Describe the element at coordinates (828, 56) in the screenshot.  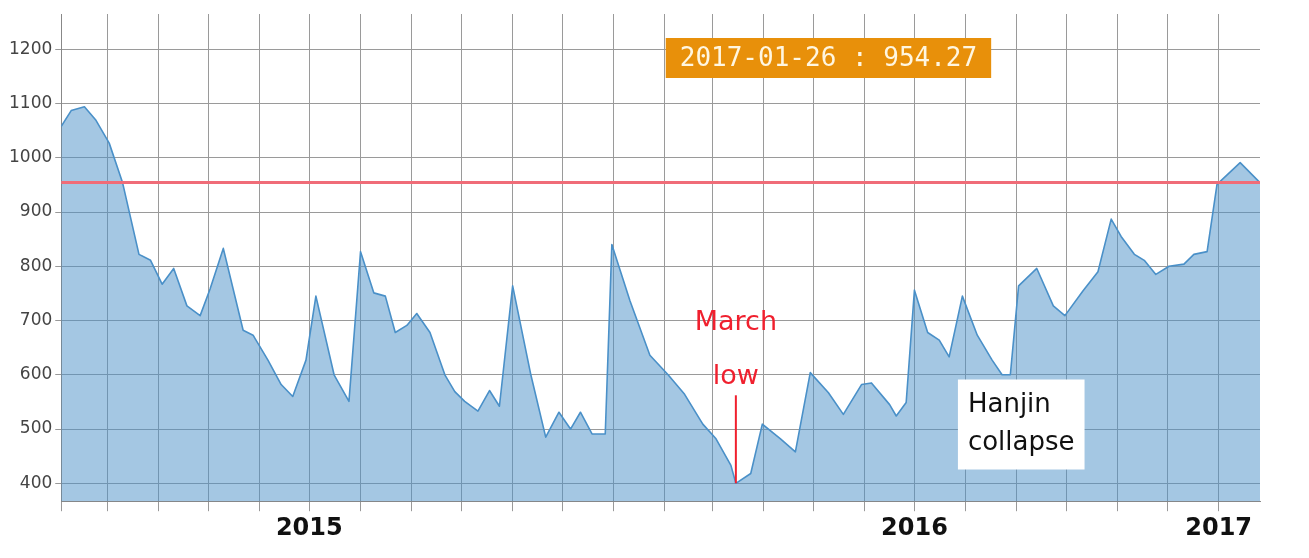
I see `annotation: 2017-01-26 : 954.27` at that location.